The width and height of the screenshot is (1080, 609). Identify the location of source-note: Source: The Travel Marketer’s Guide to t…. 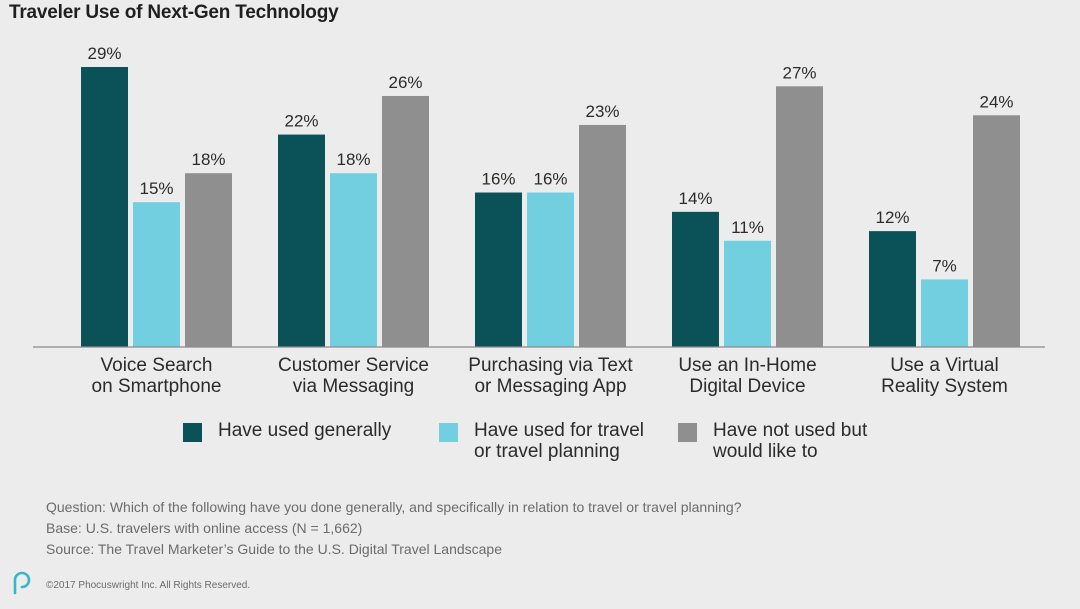
(274, 549).